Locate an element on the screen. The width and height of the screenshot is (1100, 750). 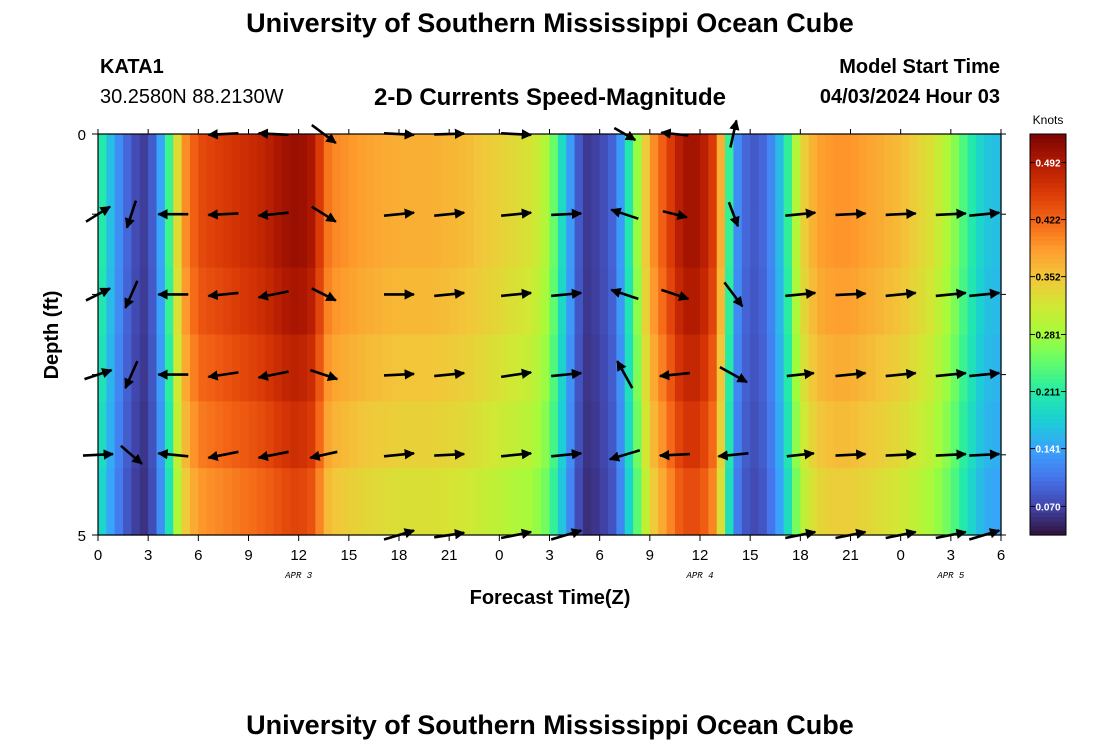
colorbar-tick-label: 0.070 is located at coordinates (1047, 507).